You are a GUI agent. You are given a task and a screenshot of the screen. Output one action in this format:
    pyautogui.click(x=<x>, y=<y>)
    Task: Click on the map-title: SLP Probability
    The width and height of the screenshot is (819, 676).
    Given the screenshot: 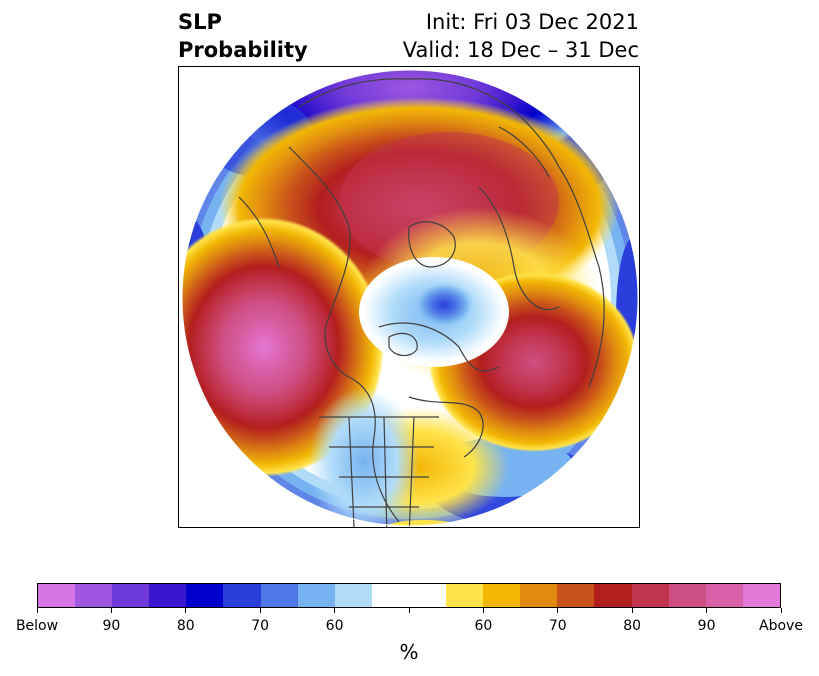 What is the action you would take?
    pyautogui.click(x=243, y=36)
    